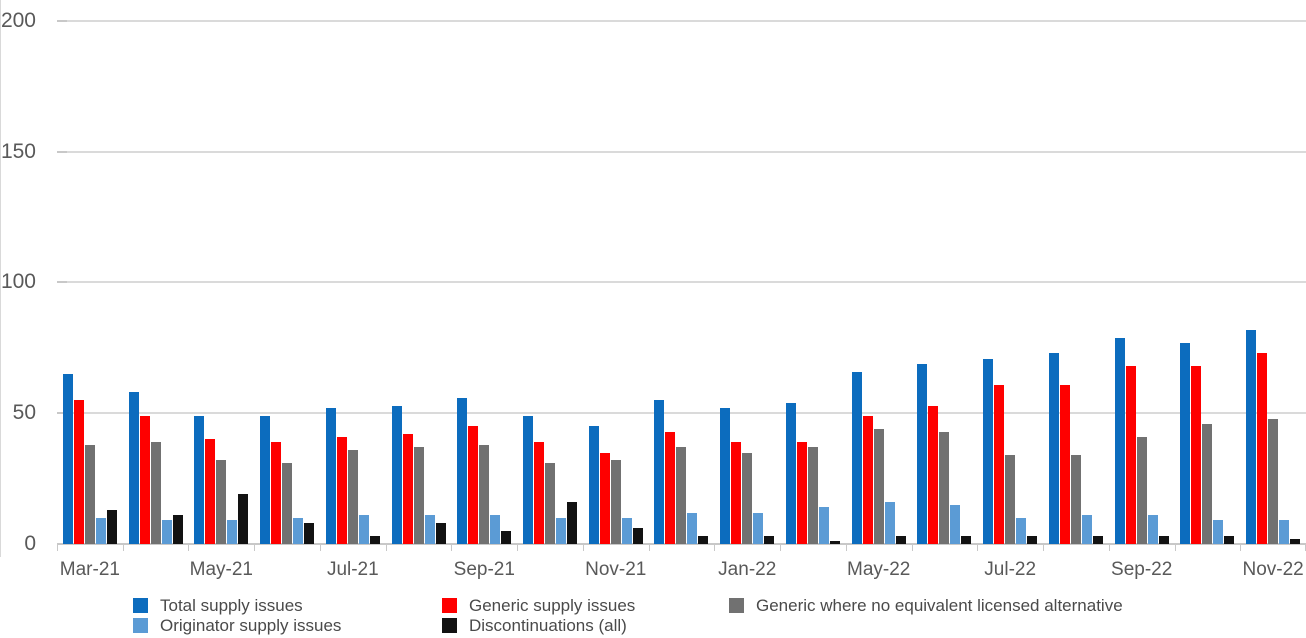 Image resolution: width=1306 pixels, height=638 pixels. Describe the element at coordinates (616, 569) in the screenshot. I see `x-axis-label: Nov-21` at that location.